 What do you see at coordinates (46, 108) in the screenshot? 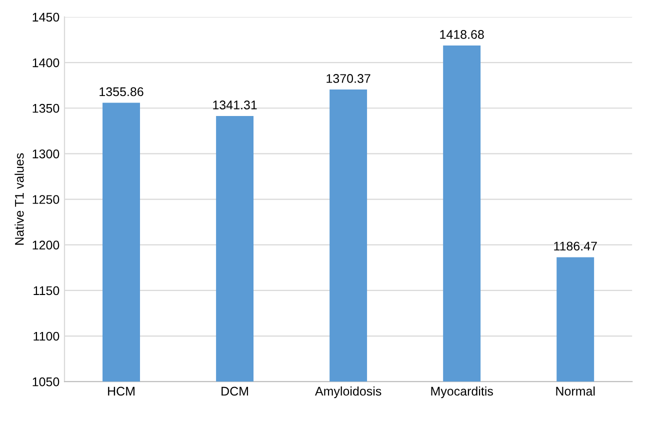
I see `y-tick-label: 1350` at bounding box center [46, 108].